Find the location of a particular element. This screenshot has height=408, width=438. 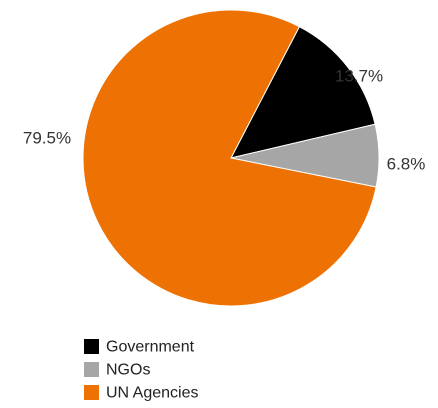

legend-label-ngos: NGOs is located at coordinates (128, 370).